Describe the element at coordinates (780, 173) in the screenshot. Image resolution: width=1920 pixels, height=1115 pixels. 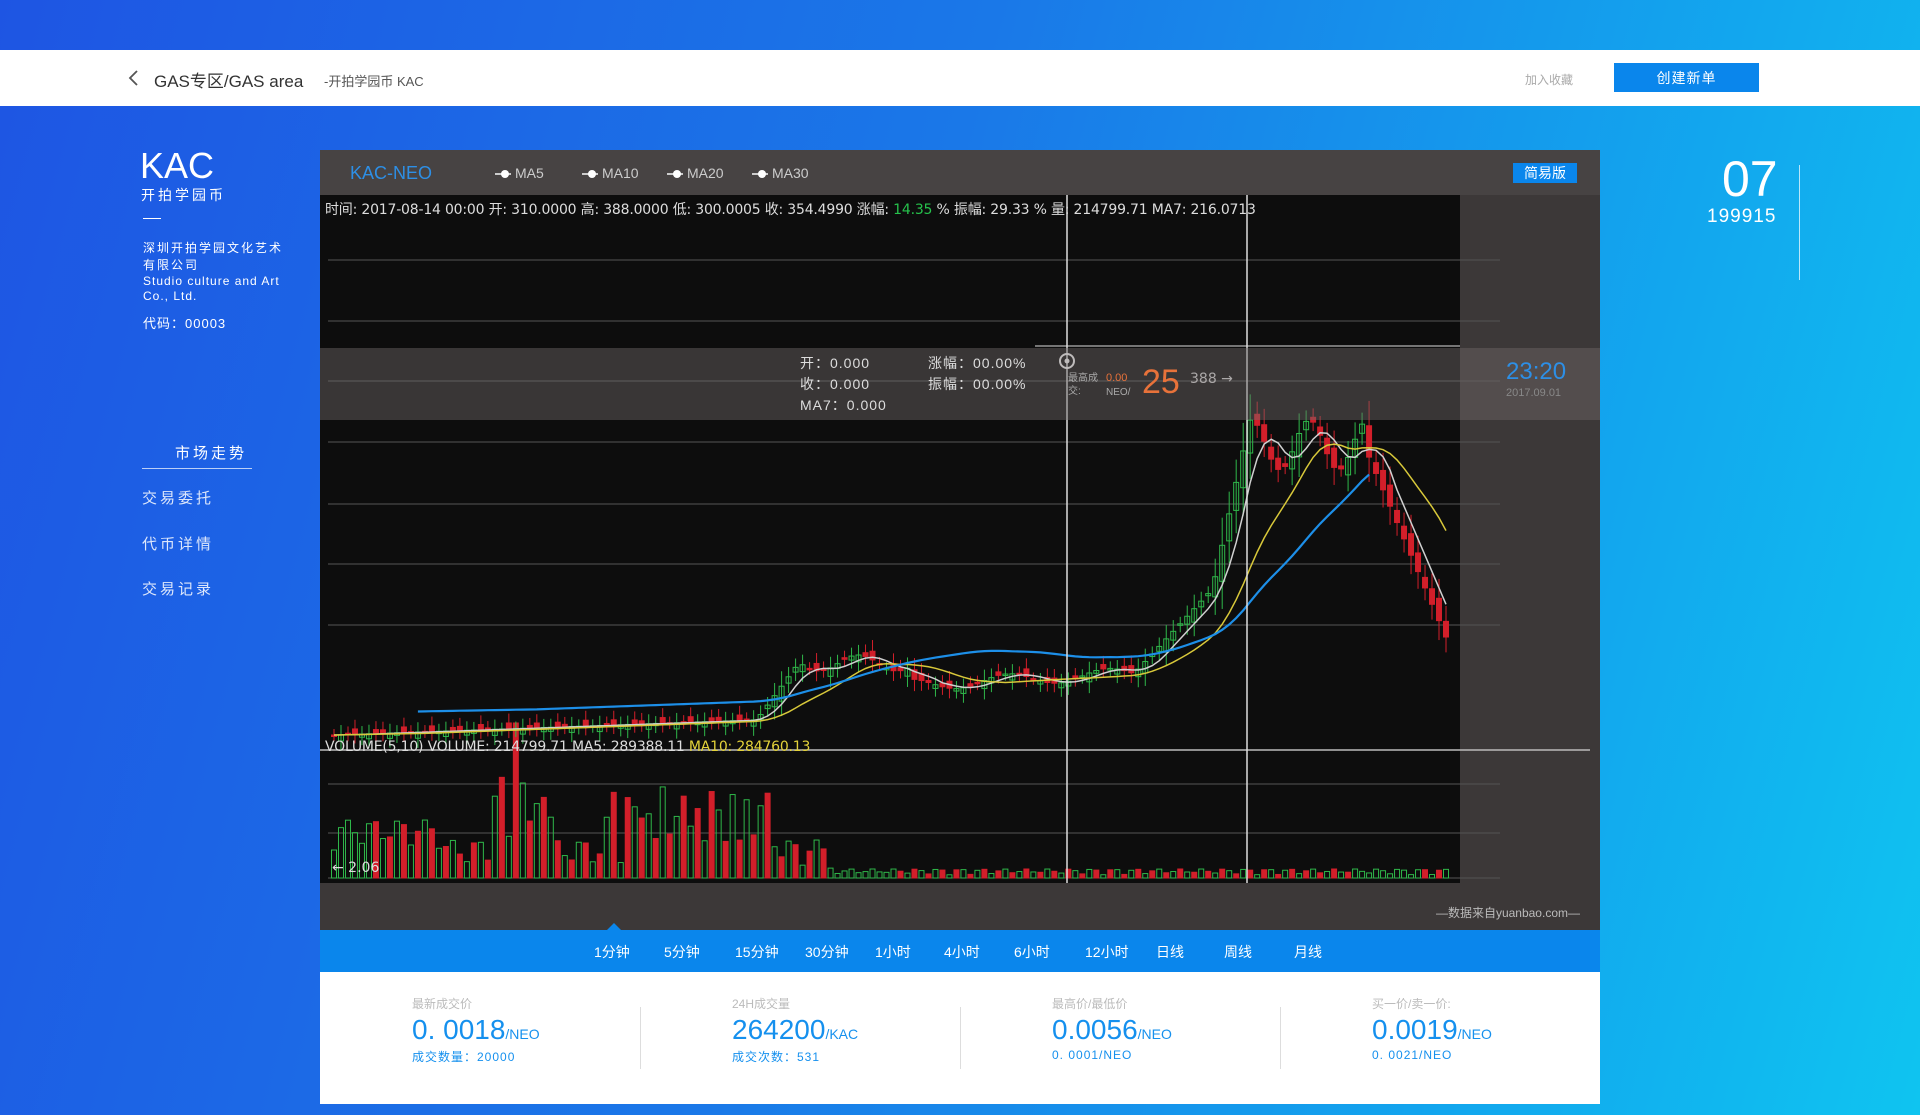
I see `ma30-toggle: MA30` at that location.